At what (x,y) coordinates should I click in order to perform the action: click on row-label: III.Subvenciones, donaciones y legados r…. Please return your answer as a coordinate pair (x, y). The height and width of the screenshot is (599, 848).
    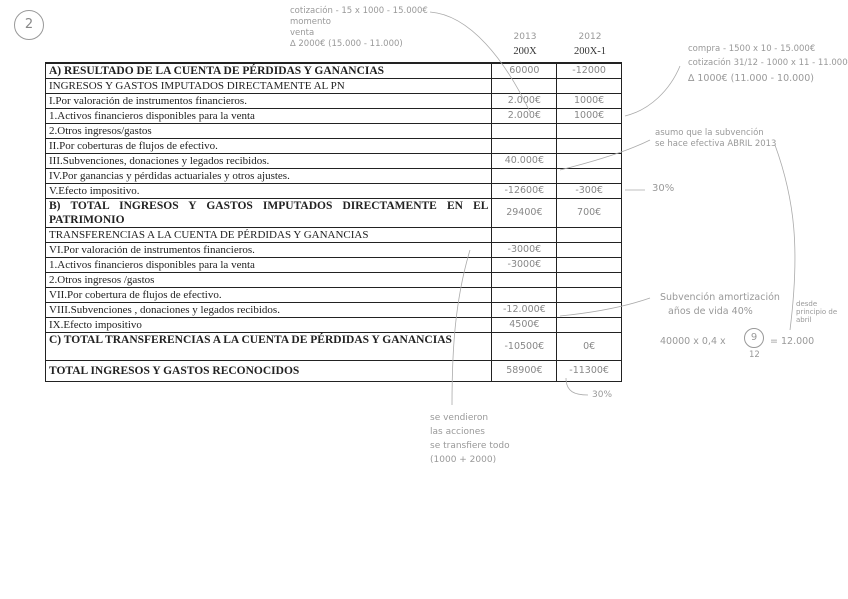
    Looking at the image, I should click on (268, 161).